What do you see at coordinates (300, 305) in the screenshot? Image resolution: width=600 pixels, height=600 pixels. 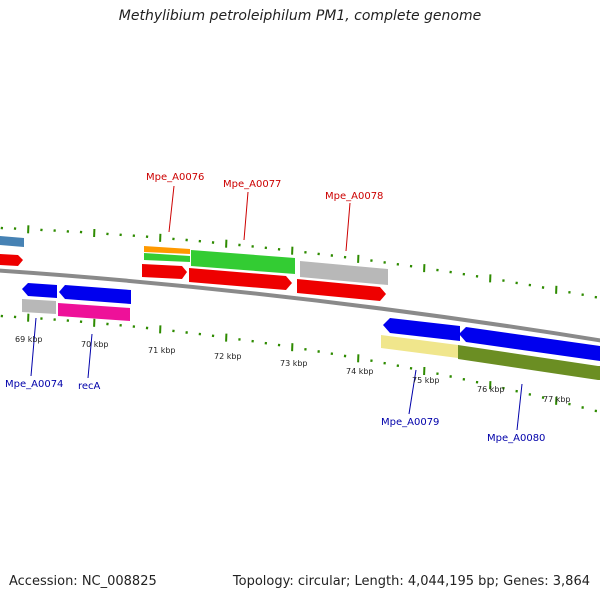 I see `genome-backbone` at bounding box center [300, 305].